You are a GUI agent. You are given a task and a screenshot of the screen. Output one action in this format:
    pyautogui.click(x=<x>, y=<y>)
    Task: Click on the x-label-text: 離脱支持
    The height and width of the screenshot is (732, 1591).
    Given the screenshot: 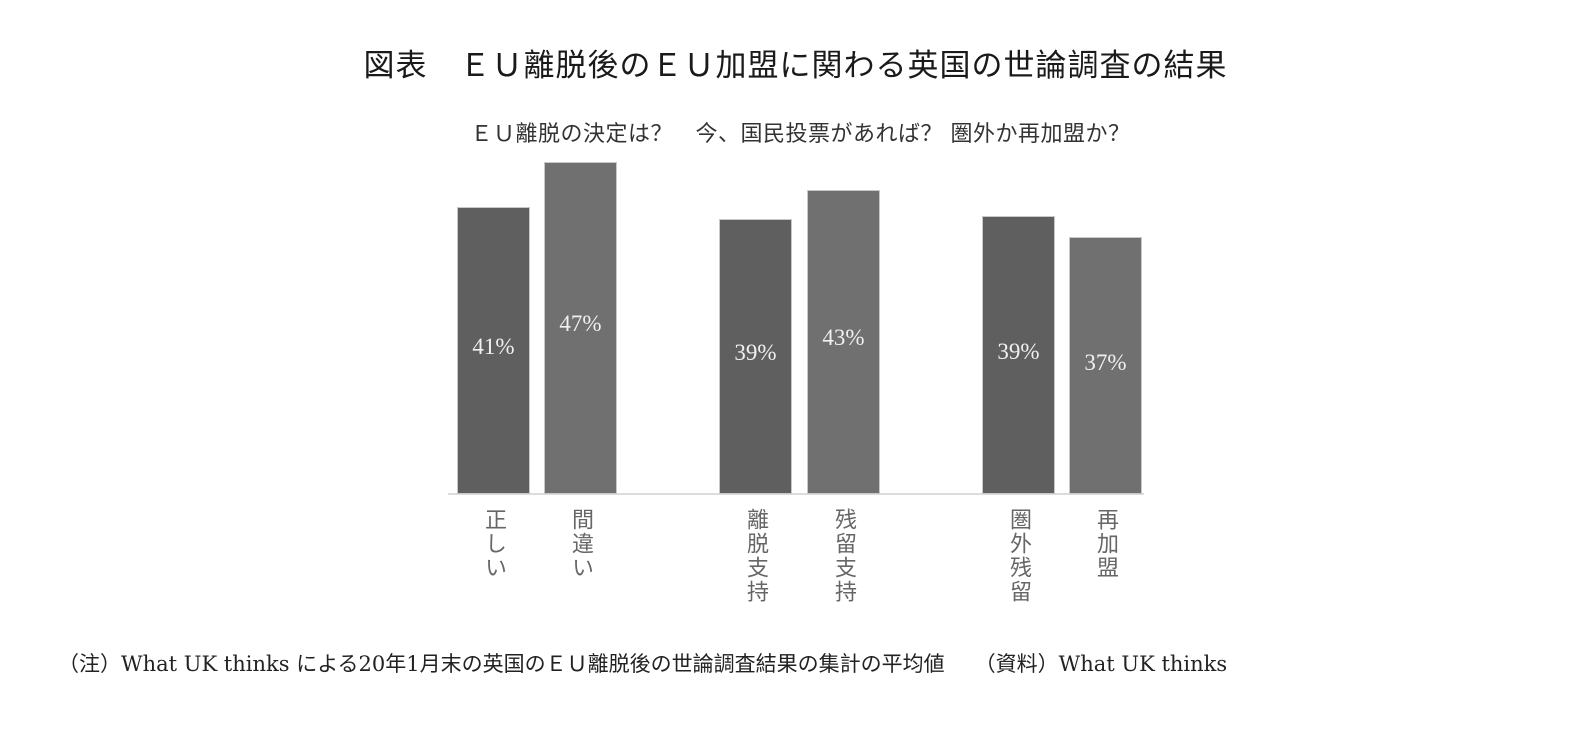 What is the action you would take?
    pyautogui.click(x=755, y=556)
    